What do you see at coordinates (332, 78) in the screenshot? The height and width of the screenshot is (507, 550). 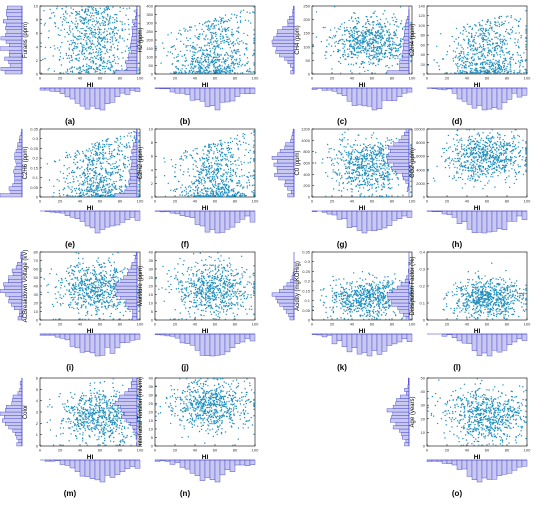 I see `x-tick-label: 20` at bounding box center [332, 78].